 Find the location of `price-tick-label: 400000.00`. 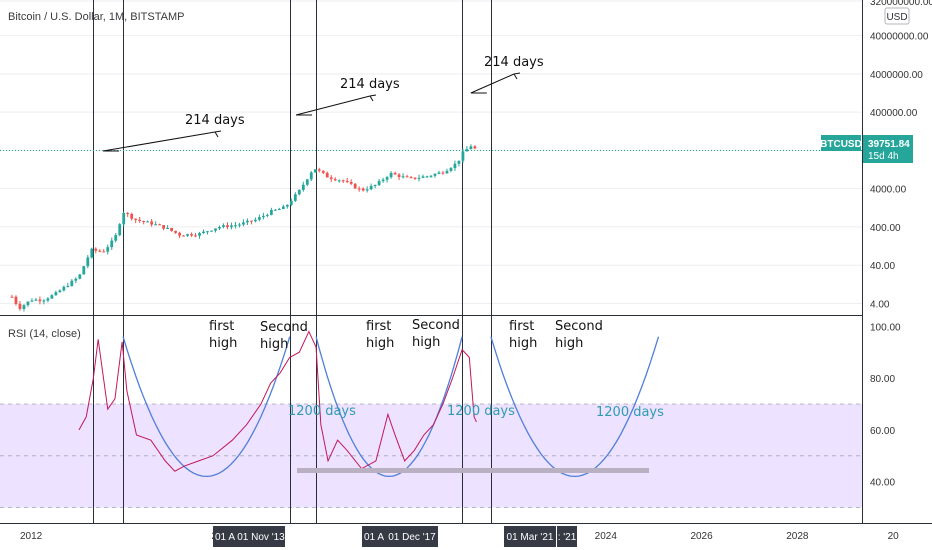

price-tick-label: 400000.00 is located at coordinates (894, 113).